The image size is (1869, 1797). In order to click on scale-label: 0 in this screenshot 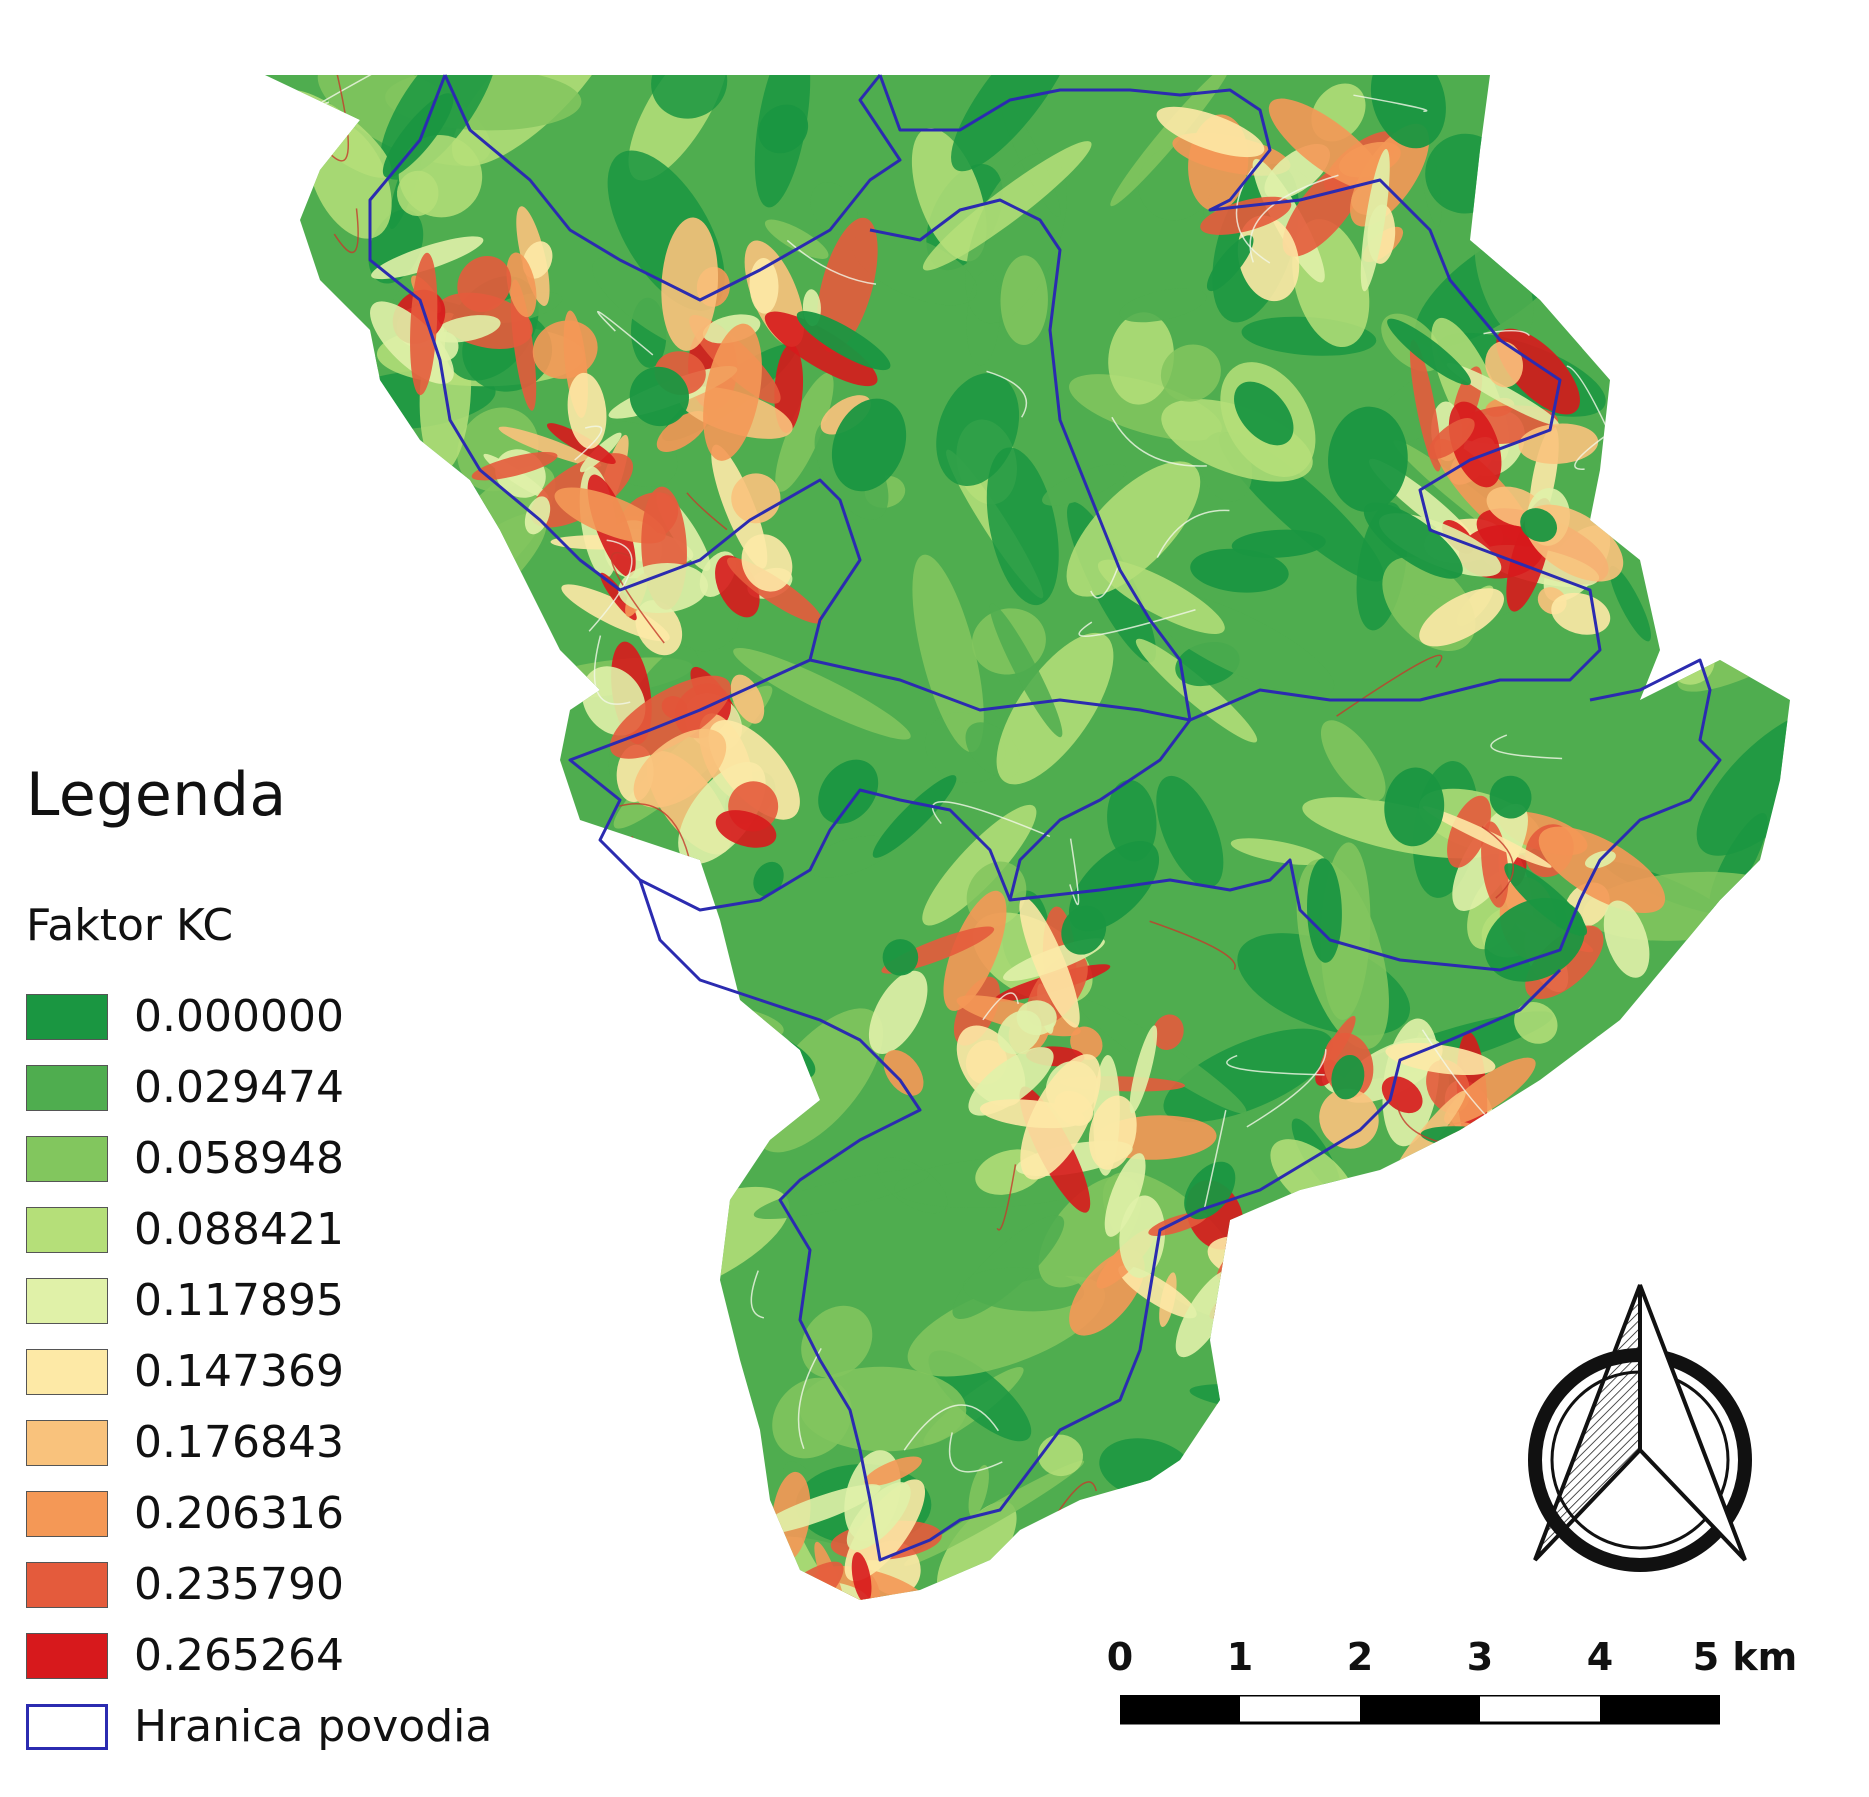, I will do `click(1120, 1657)`.